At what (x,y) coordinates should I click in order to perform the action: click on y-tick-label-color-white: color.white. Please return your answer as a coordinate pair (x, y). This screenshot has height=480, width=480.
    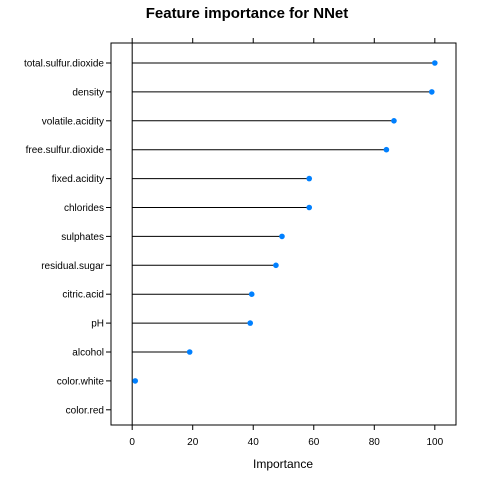
    Looking at the image, I should click on (81, 381).